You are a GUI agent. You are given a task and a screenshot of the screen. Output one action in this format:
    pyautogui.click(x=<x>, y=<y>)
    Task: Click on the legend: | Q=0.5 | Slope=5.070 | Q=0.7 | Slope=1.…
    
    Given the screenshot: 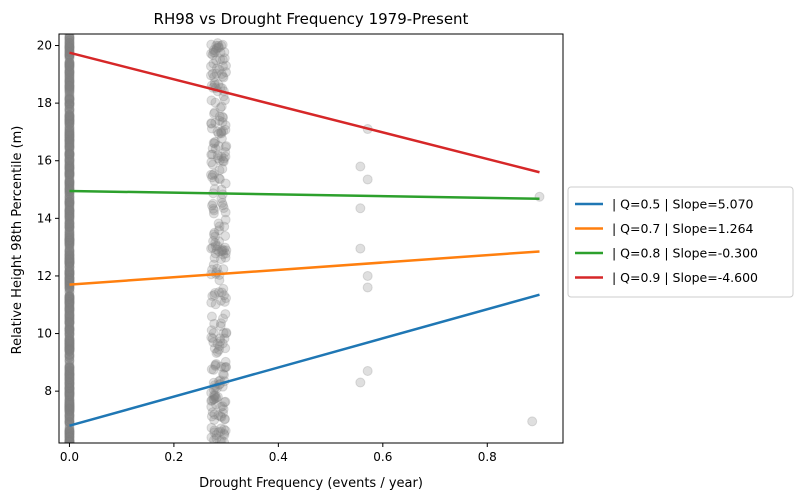 What is the action you would take?
    pyautogui.click(x=680, y=242)
    